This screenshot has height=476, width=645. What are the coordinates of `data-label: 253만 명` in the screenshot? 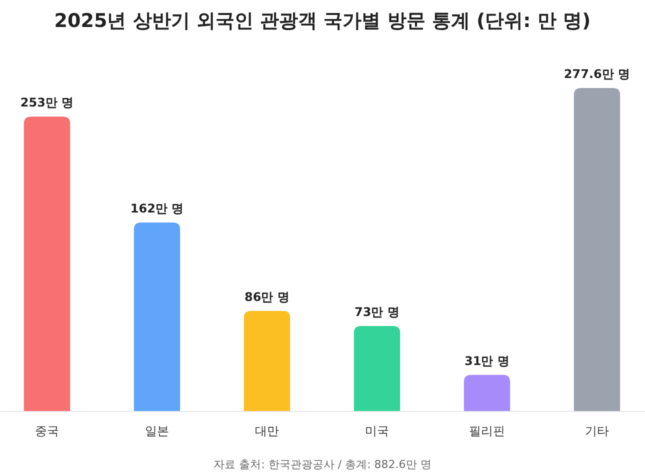 It's located at (47, 103).